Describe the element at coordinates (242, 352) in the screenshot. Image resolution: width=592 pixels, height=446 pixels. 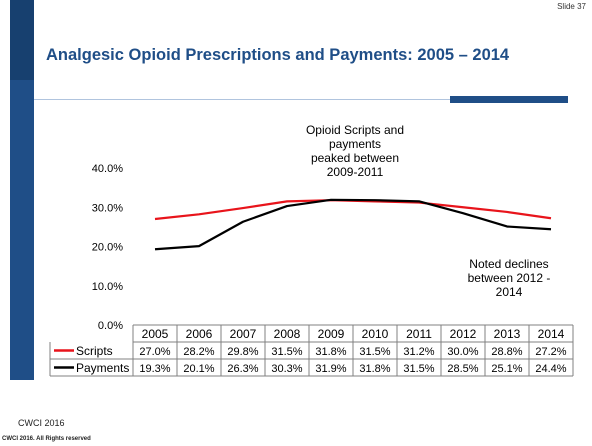
I see `table-value: 29.8%` at that location.